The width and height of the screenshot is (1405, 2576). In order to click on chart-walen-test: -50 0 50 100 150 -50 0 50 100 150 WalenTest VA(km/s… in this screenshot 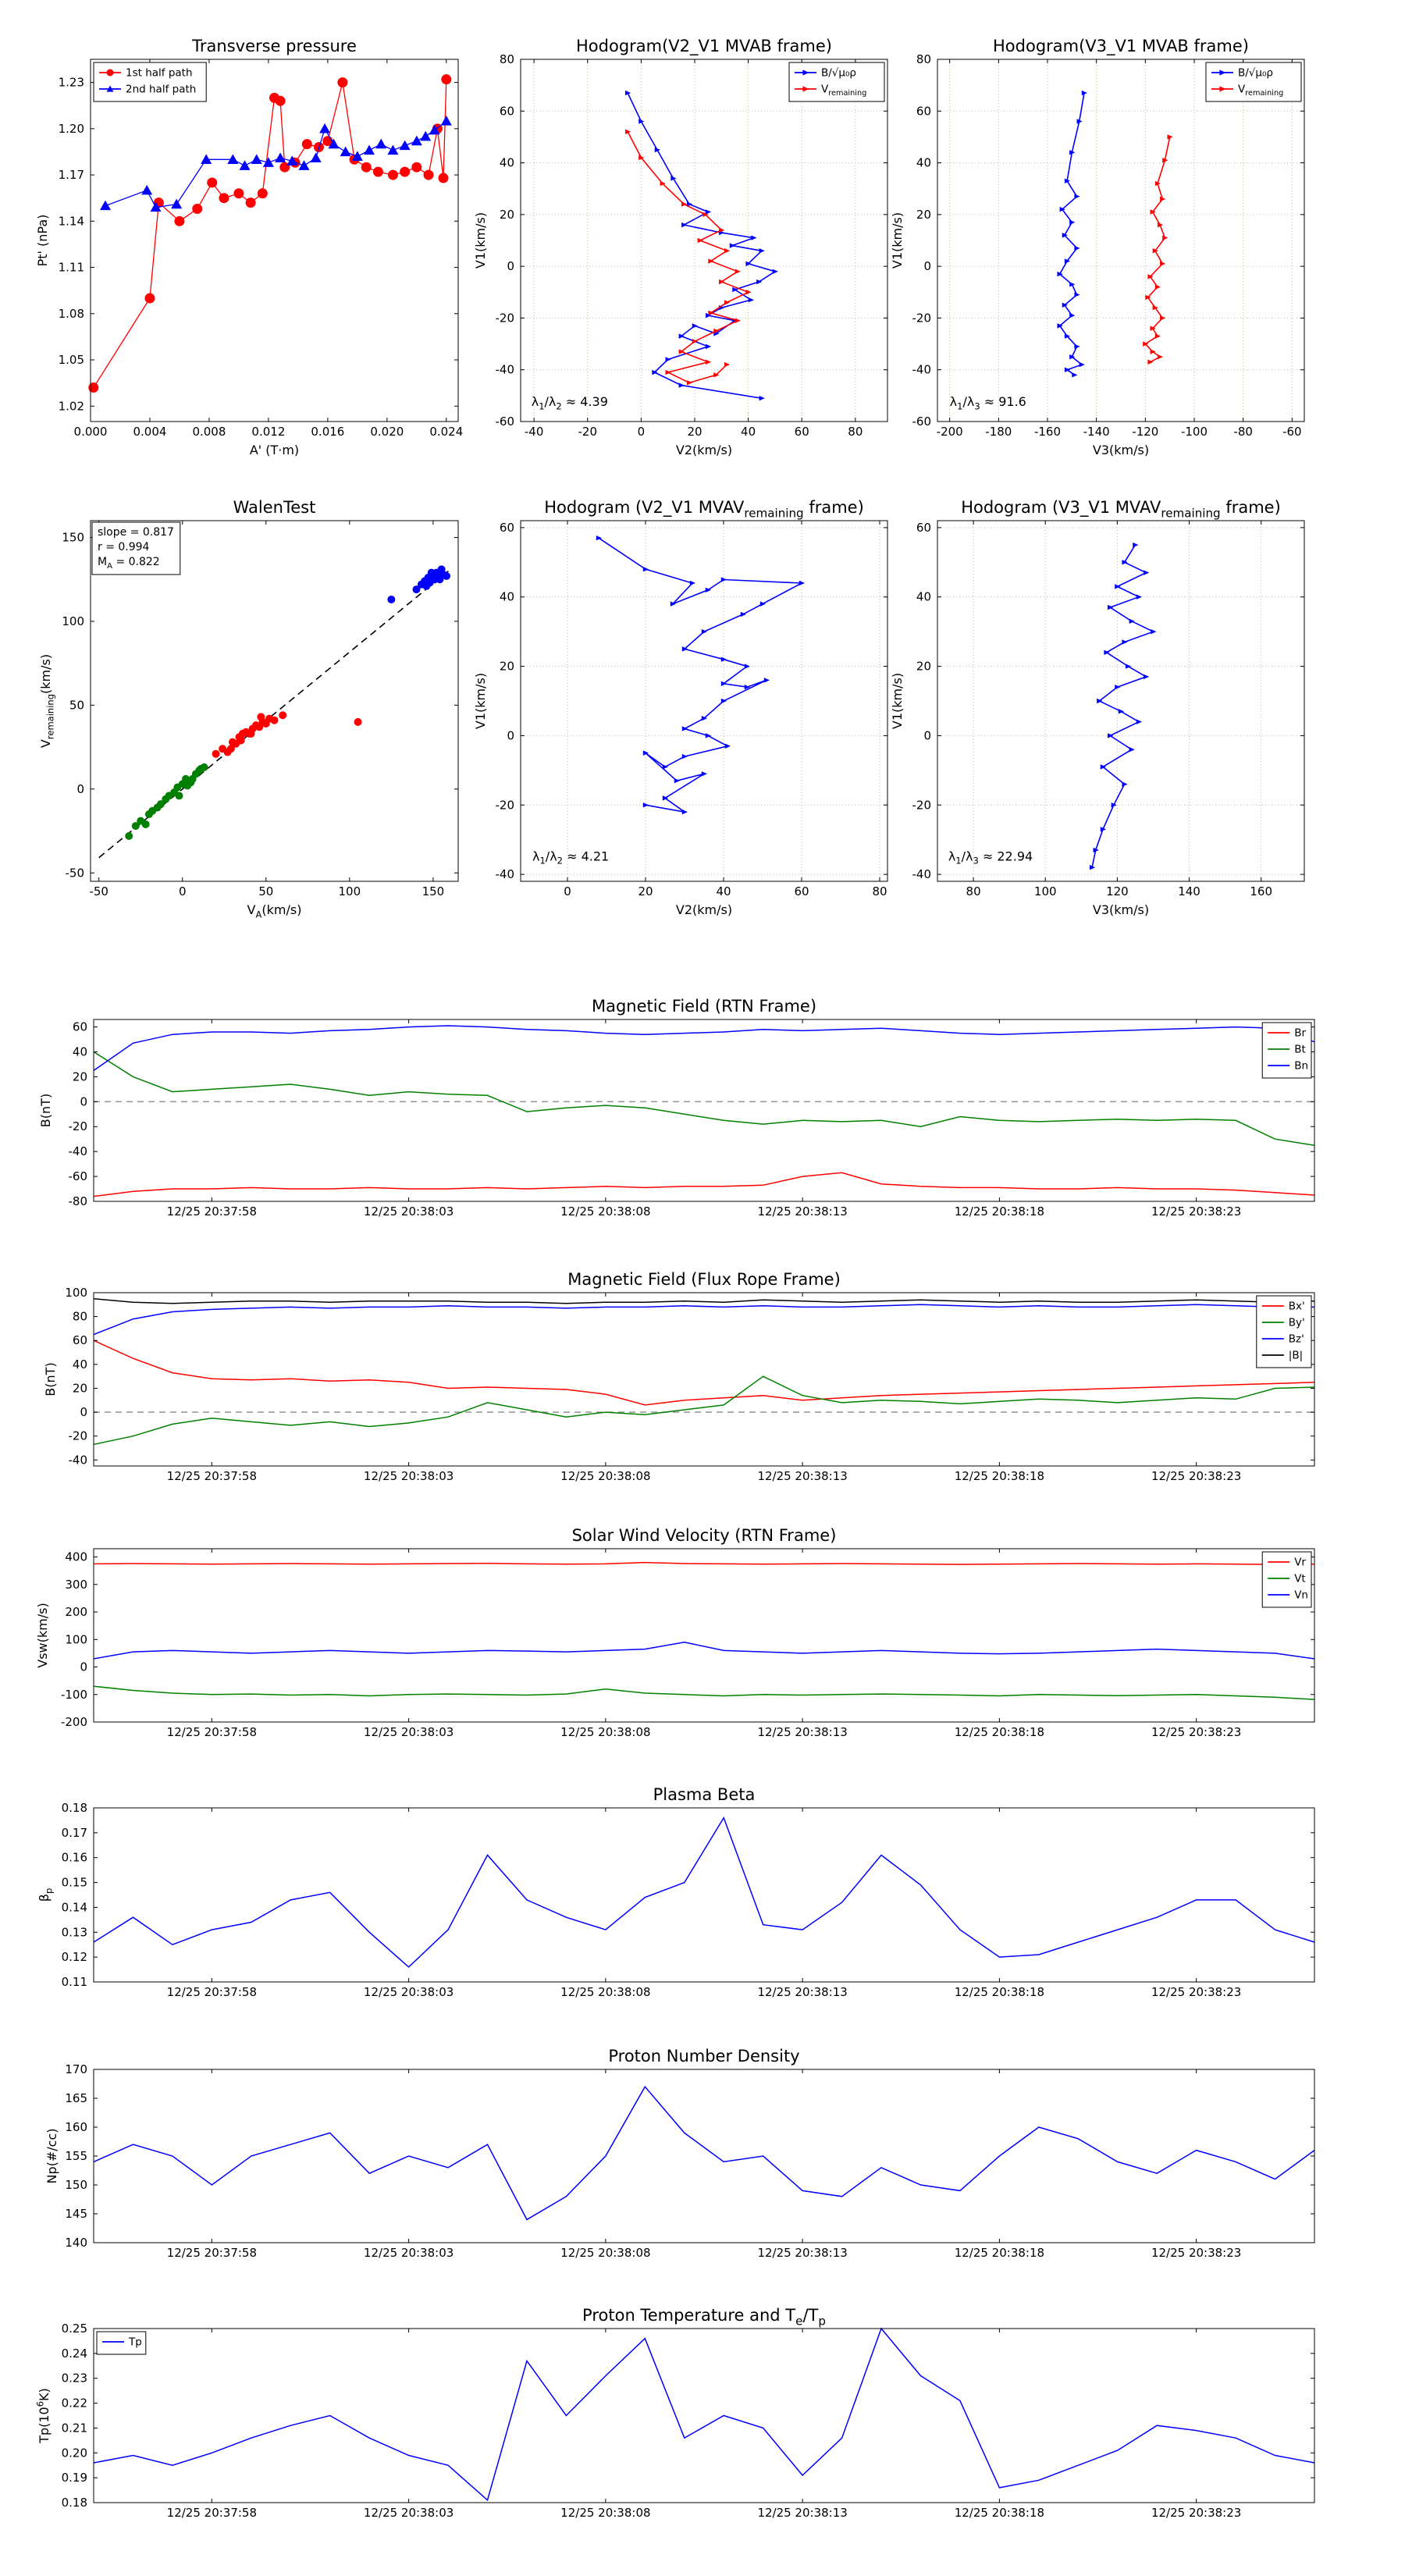, I will do `click(249, 709)`.